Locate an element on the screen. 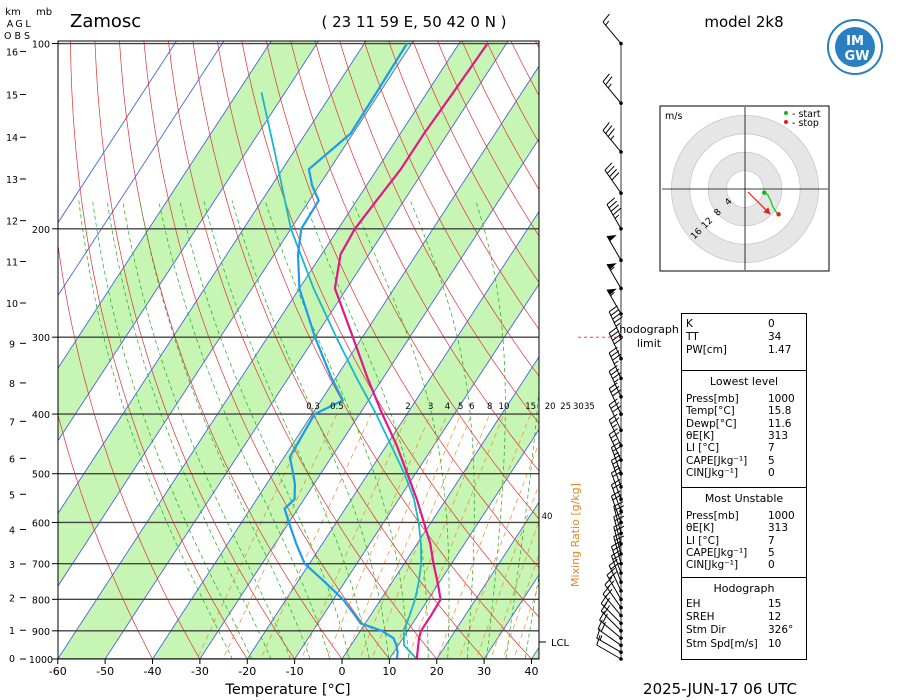 This screenshot has height=700, width=910. km-label: km is located at coordinates (13, 12).